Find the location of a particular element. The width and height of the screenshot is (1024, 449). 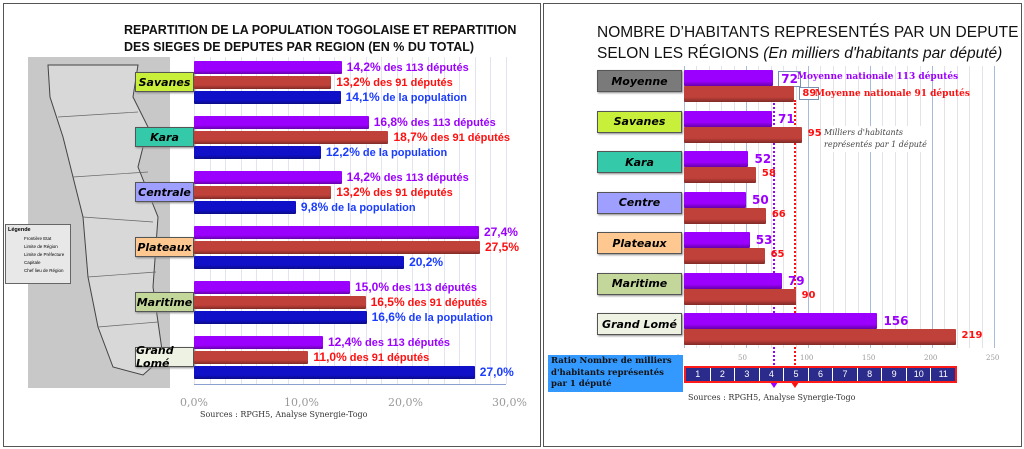

x-tick-label: 0,0% is located at coordinates (194, 402).